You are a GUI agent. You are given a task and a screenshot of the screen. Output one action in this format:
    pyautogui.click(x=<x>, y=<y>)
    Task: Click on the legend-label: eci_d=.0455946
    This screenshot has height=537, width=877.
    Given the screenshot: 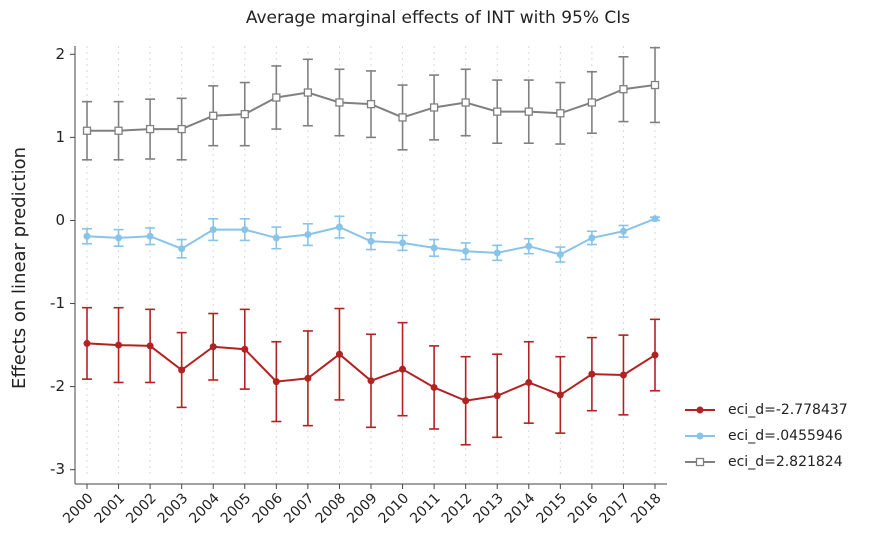 What is the action you would take?
    pyautogui.click(x=785, y=436)
    